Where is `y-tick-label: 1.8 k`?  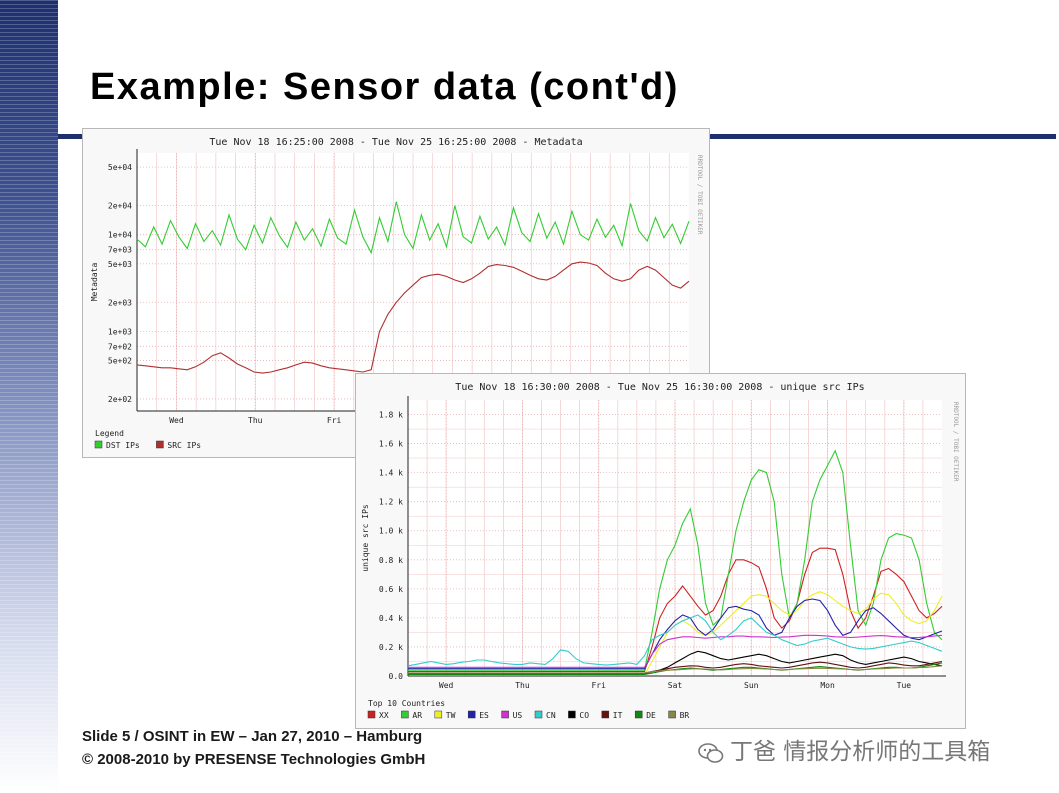 y-tick-label: 1.8 k is located at coordinates (391, 415).